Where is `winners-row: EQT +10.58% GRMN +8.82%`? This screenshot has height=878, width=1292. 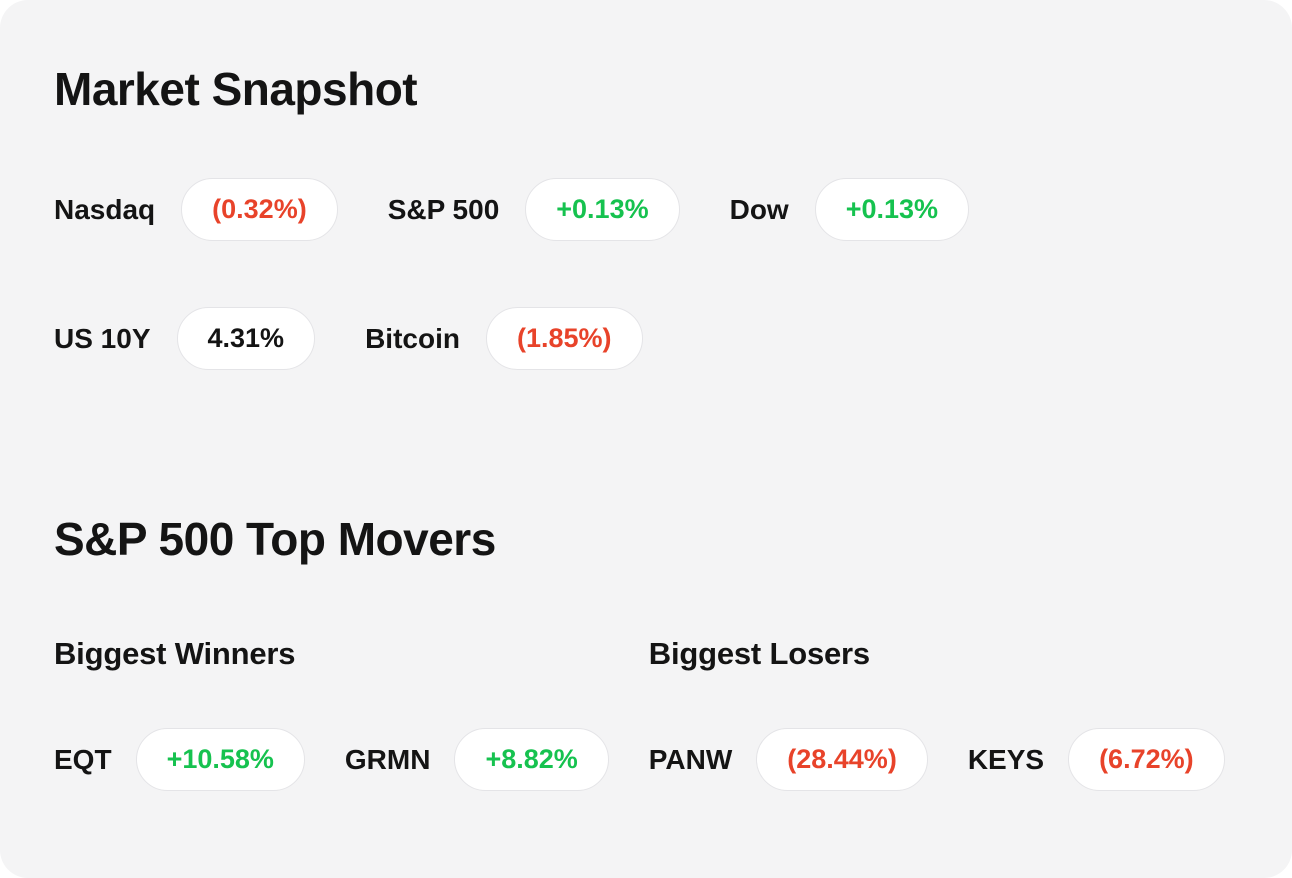
winners-row: EQT +10.58% GRMN +8.82% is located at coordinates (351, 759).